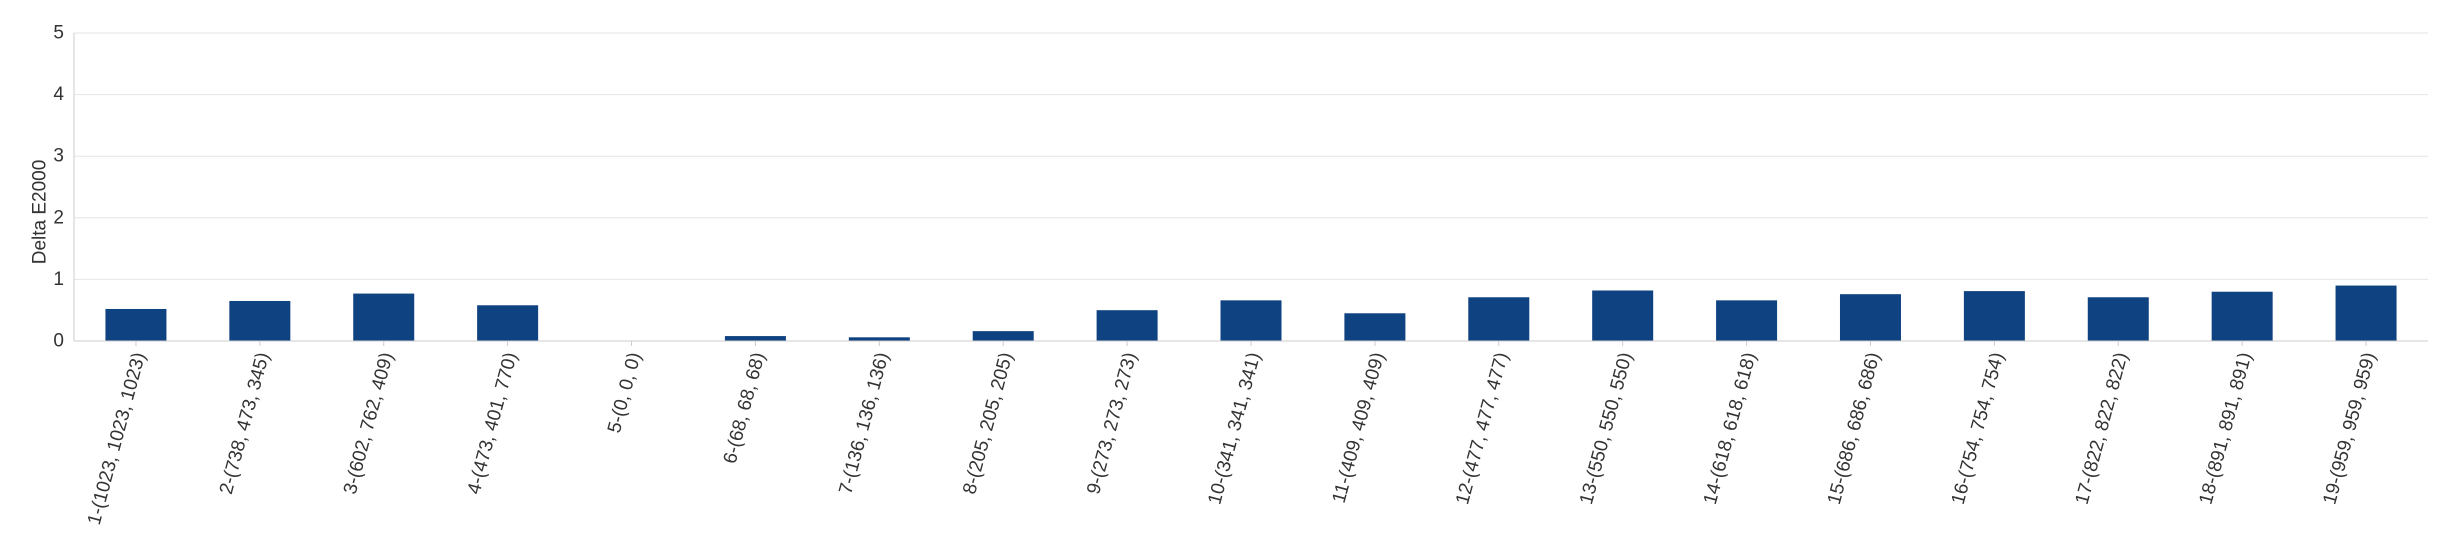 This screenshot has width=2445, height=551. I want to click on x-tick-label: 15-(686, 686, 686), so click(1854, 428).